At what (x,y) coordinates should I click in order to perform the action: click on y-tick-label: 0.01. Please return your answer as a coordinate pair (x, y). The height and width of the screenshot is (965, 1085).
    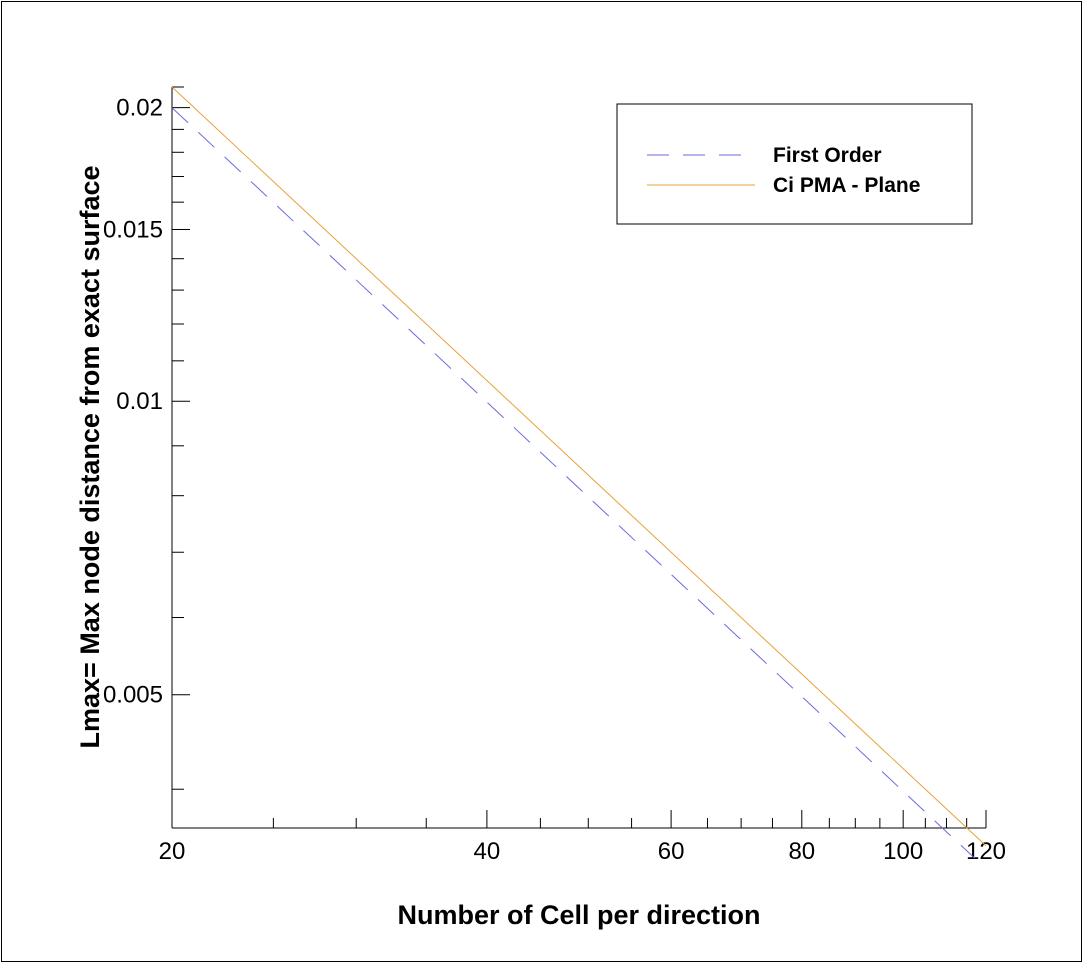
    Looking at the image, I should click on (139, 401).